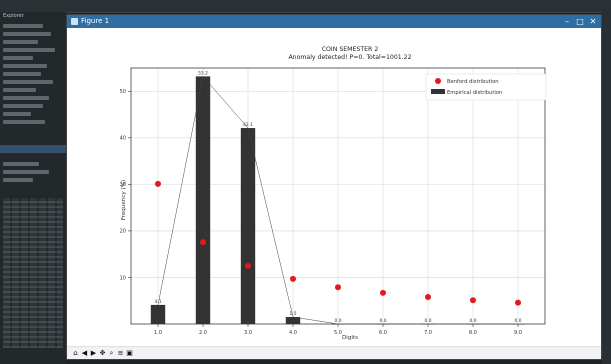 This screenshot has height=364, width=611. I want to click on ide-sidebar: Explorer, so click(33, 188).